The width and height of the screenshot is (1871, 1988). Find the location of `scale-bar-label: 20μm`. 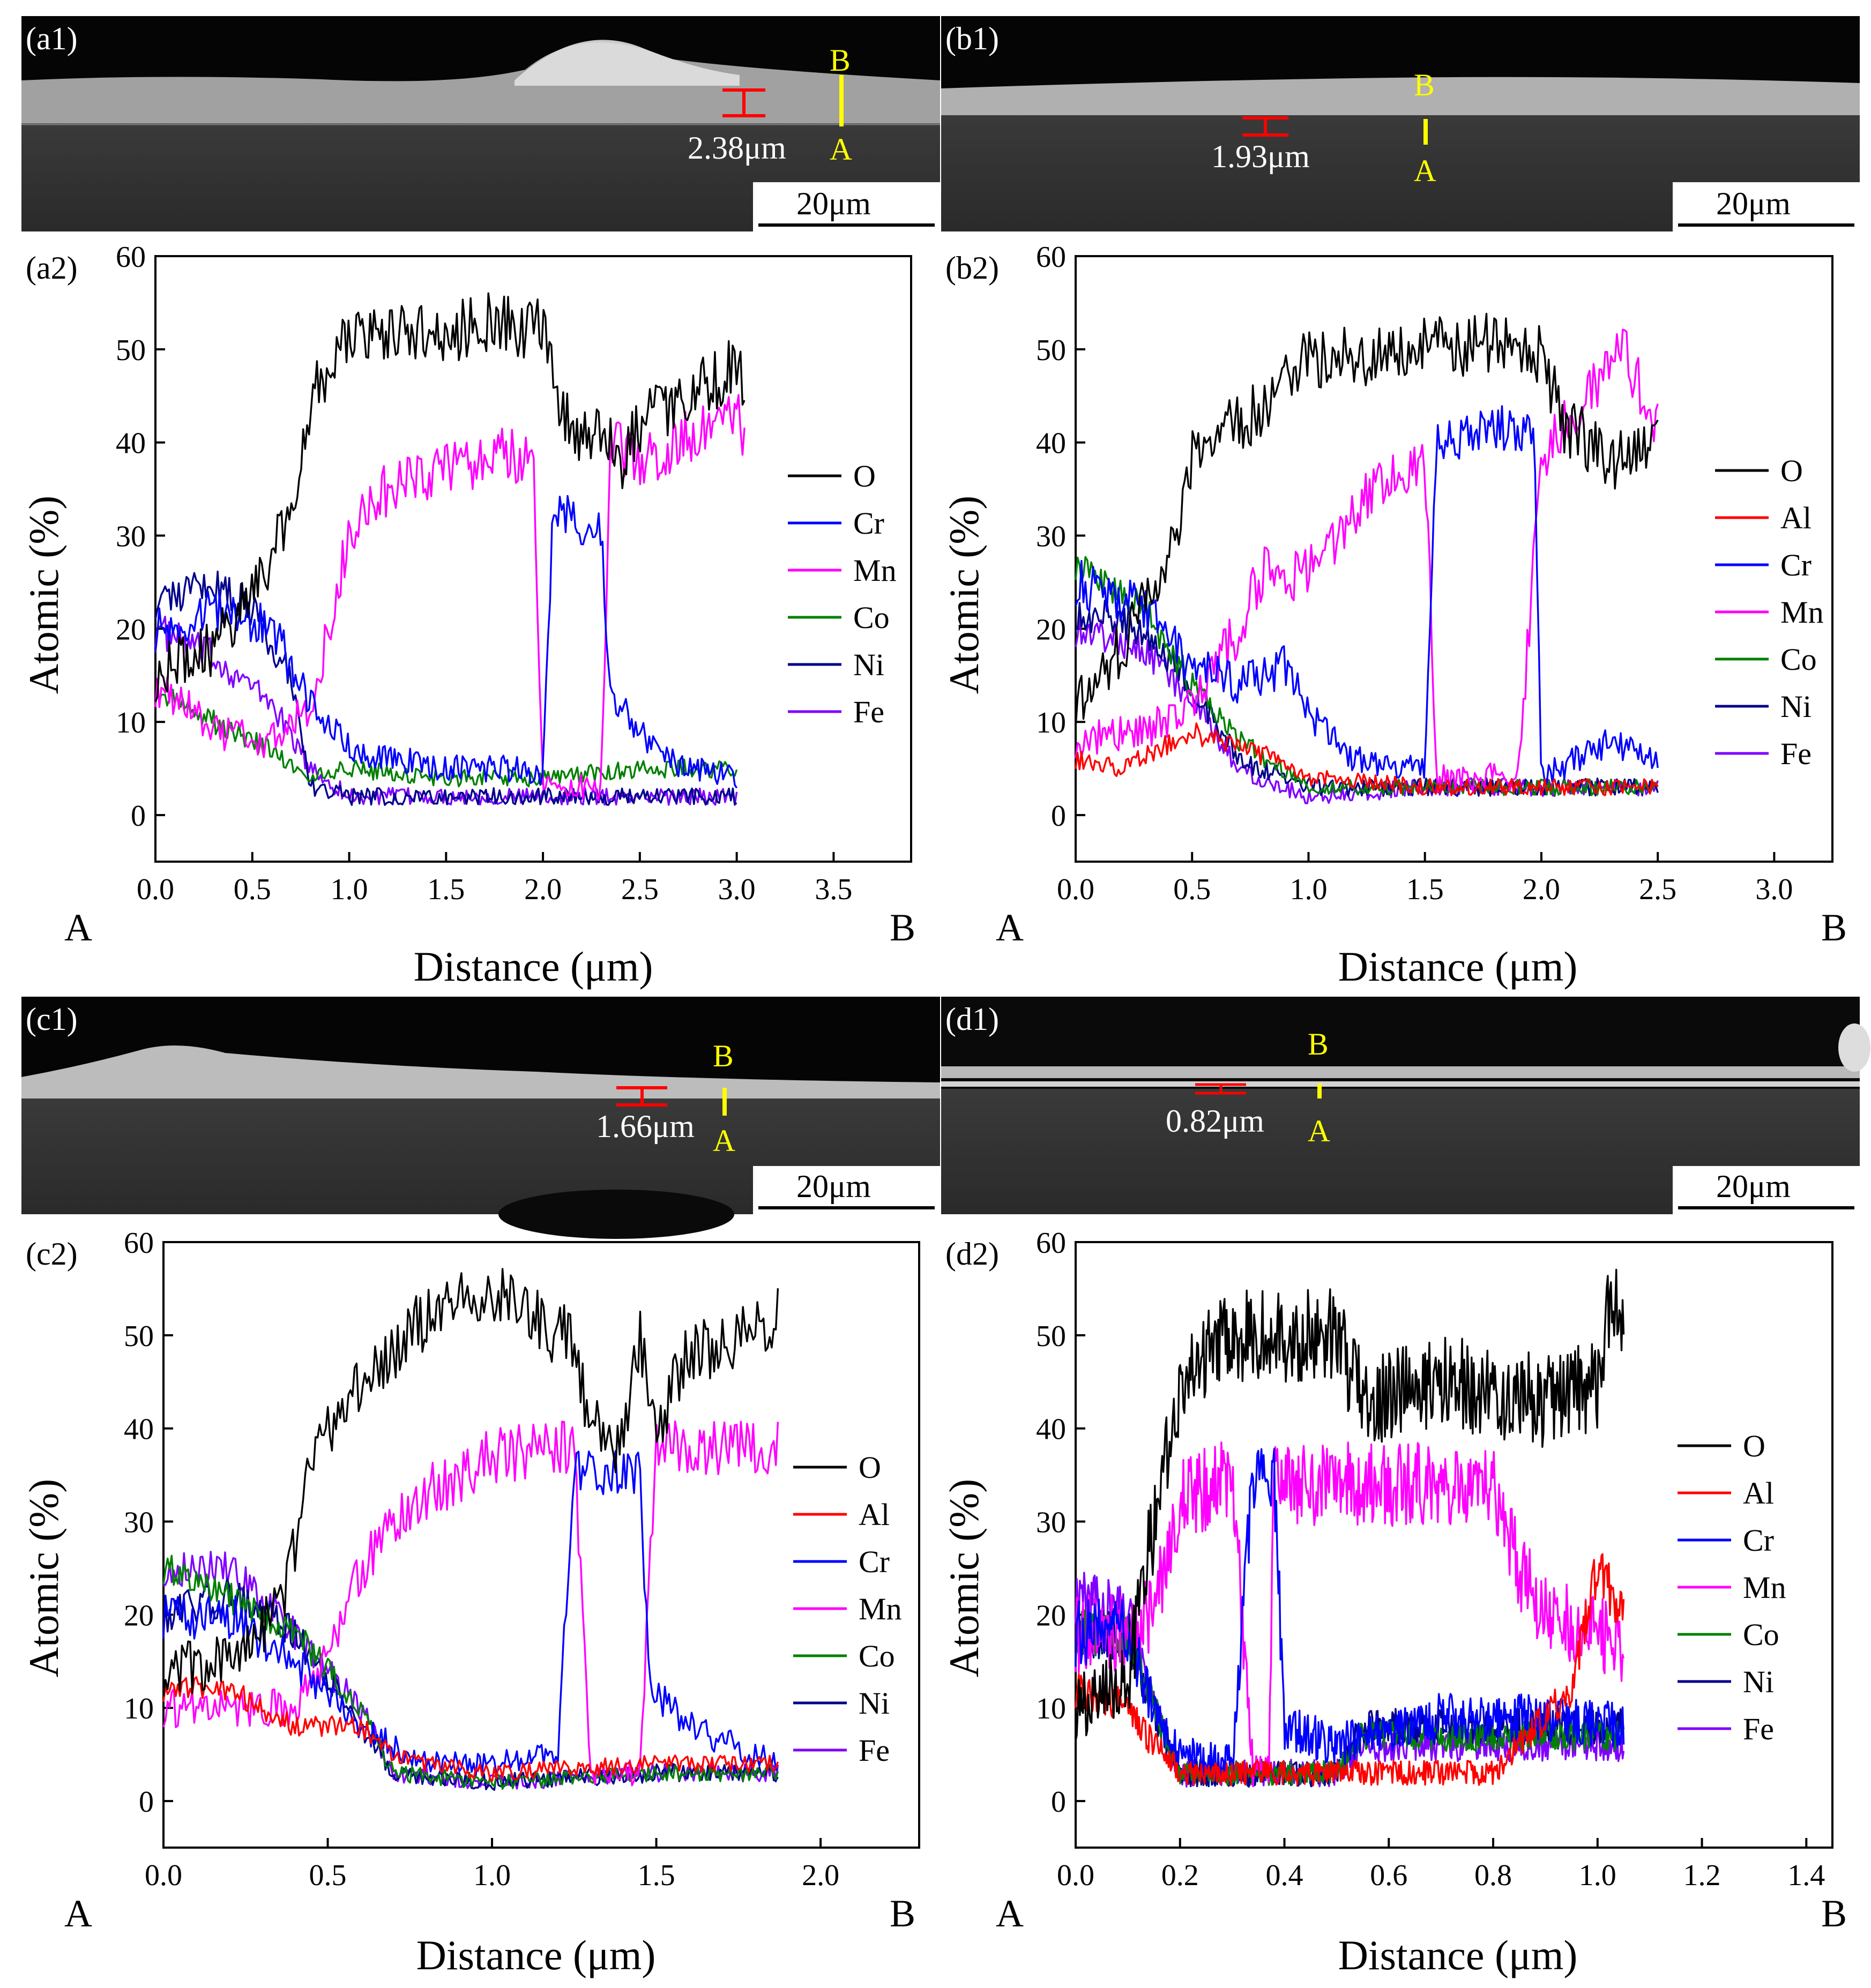

scale-bar-label: 20μm is located at coordinates (834, 203).